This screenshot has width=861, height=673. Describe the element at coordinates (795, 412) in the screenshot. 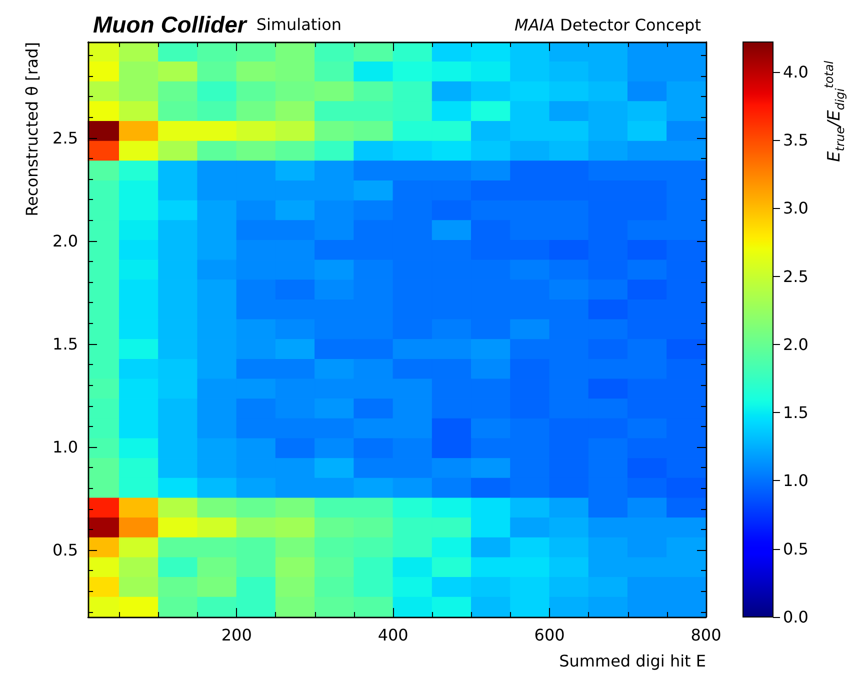

I see `color-bar-label: 1.5` at that location.